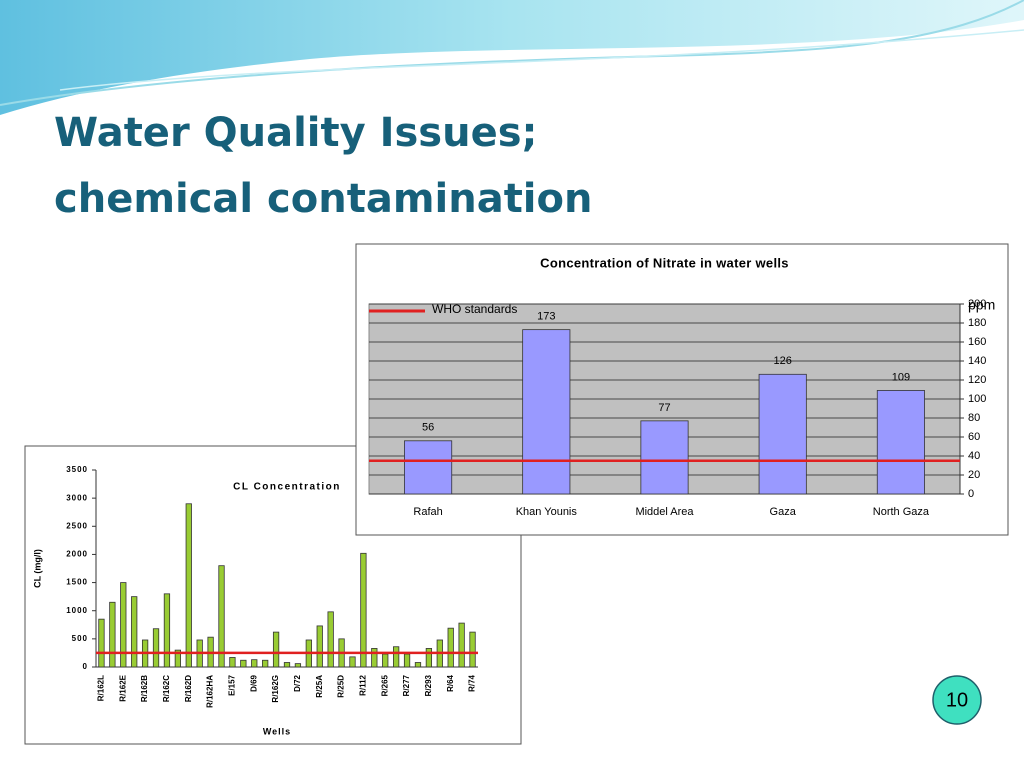 The image size is (1024, 768). I want to click on legend-label: WHO standards, so click(474, 309).